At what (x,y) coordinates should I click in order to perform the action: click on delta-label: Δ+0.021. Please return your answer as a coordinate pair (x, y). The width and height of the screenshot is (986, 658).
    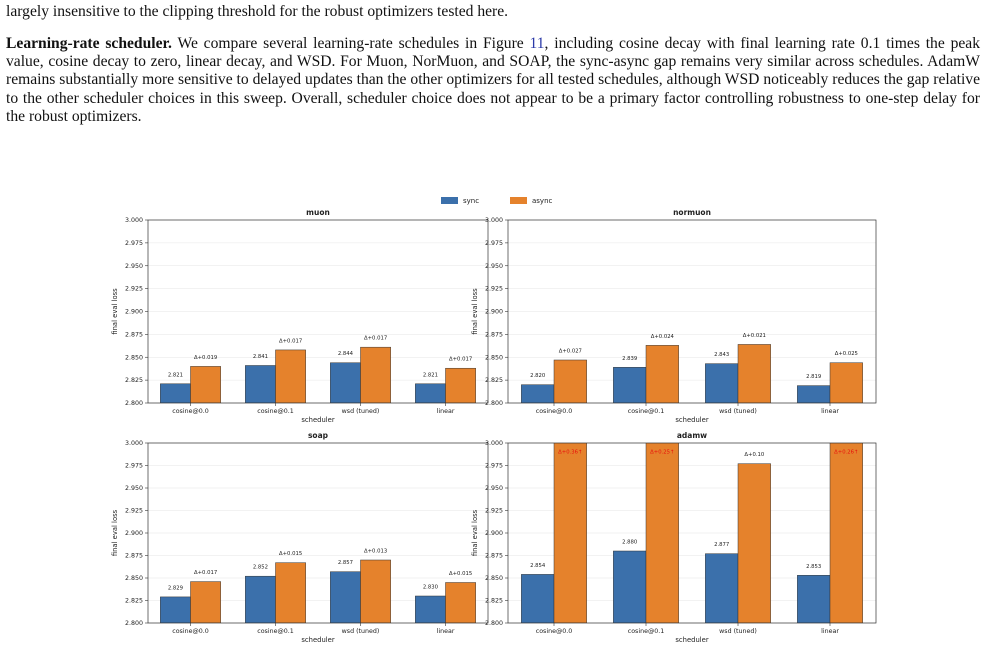
    Looking at the image, I should click on (754, 336).